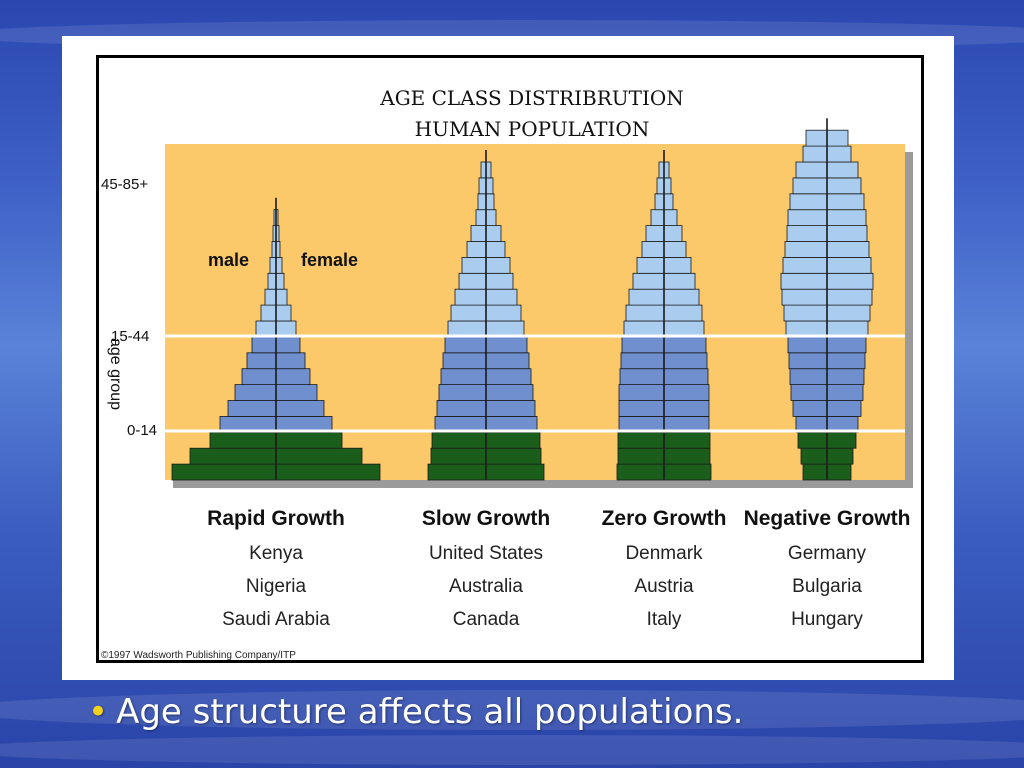  What do you see at coordinates (827, 553) in the screenshot?
I see `country-label: Germany` at bounding box center [827, 553].